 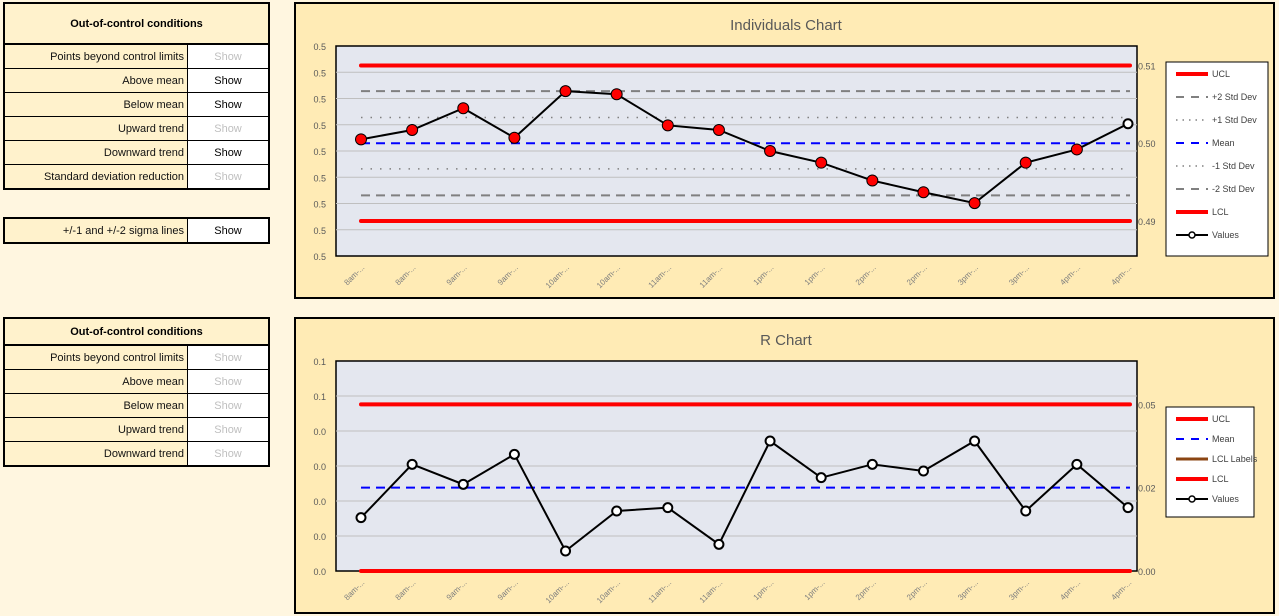 What do you see at coordinates (95, 80) in the screenshot?
I see `condition-label: Above mean` at bounding box center [95, 80].